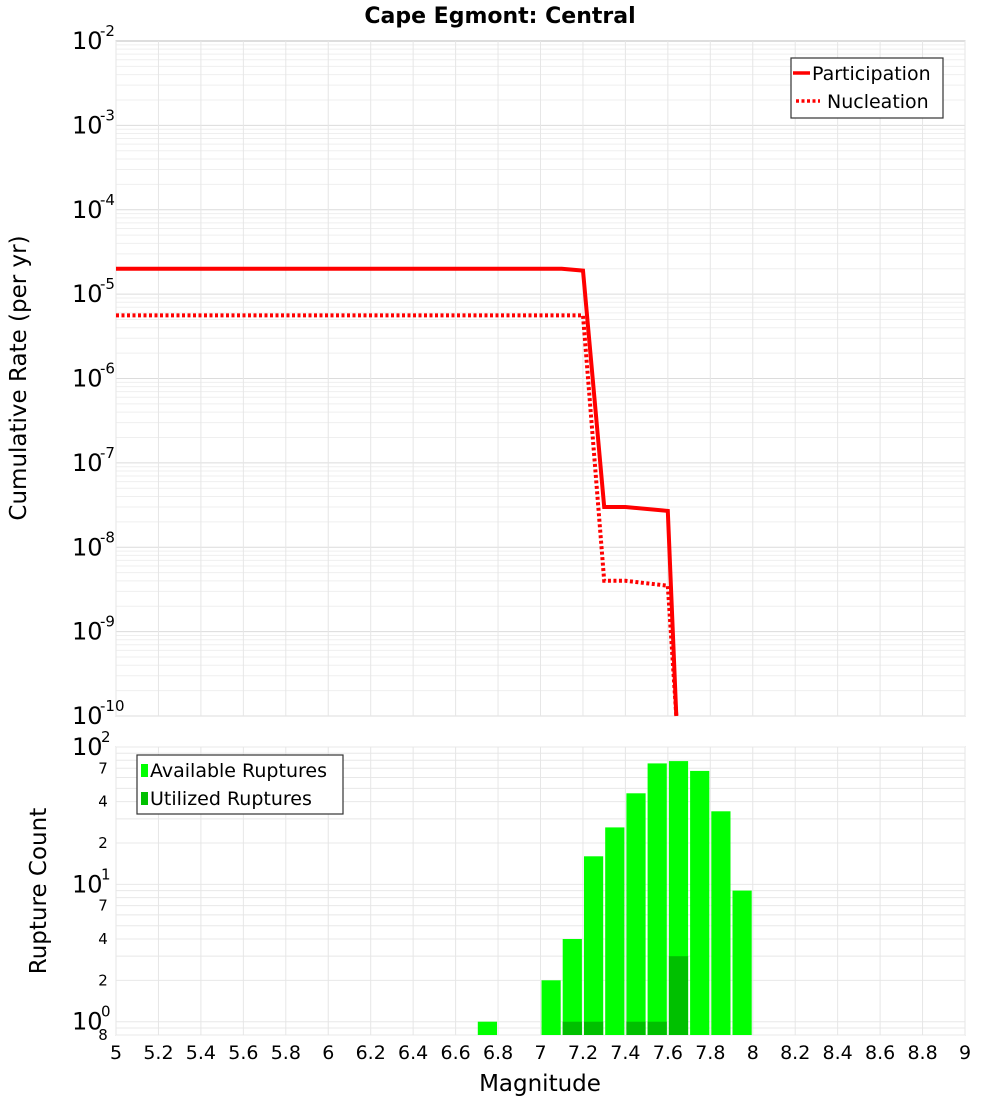  I want to click on y-tick-exponent: -2, so click(107, 31).